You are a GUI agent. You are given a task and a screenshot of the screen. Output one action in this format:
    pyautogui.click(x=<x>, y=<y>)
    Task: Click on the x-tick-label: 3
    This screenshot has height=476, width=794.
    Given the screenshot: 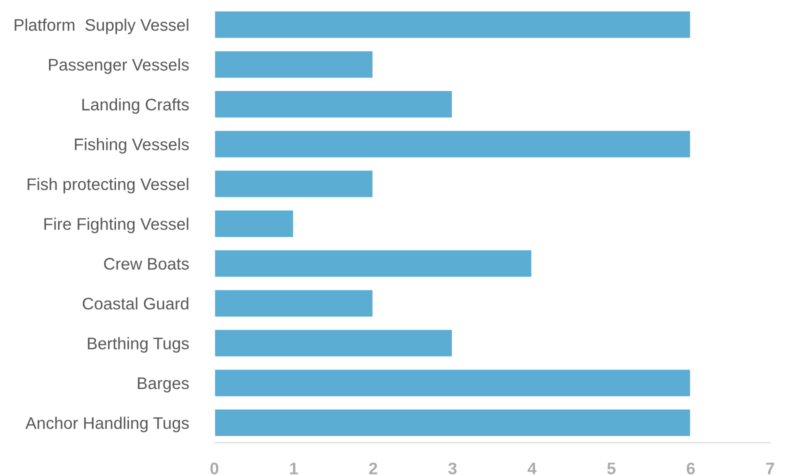 What is the action you would take?
    pyautogui.click(x=452, y=468)
    